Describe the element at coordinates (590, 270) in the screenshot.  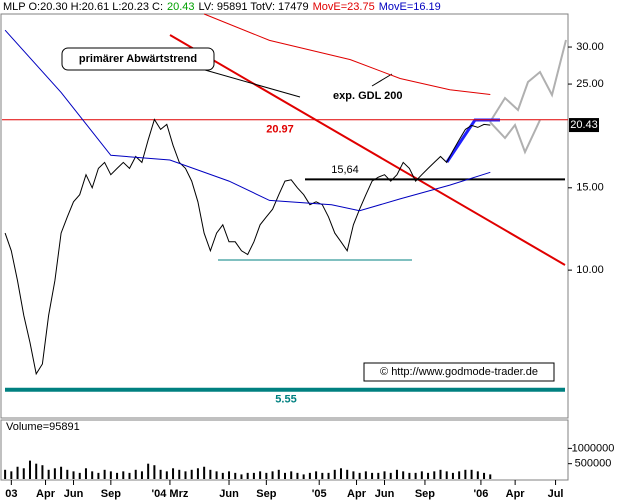
I see `y-tick-label: 10.00` at that location.